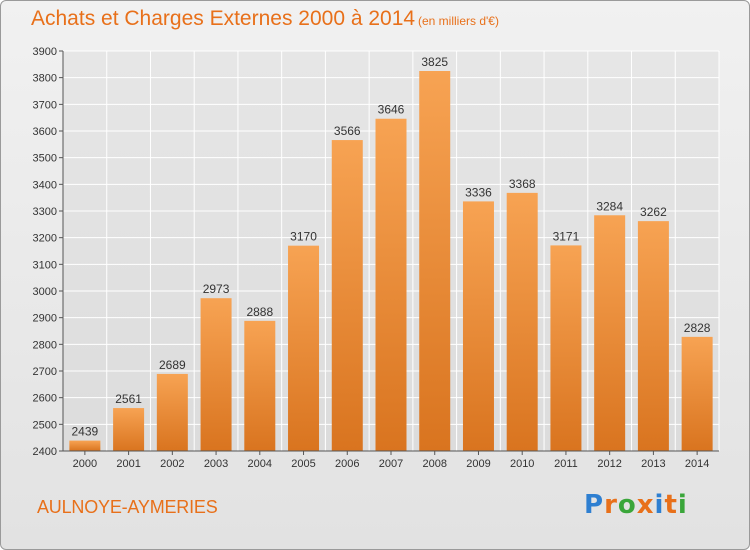 This screenshot has height=550, width=750. I want to click on x-tick-label: 2013, so click(653, 464).